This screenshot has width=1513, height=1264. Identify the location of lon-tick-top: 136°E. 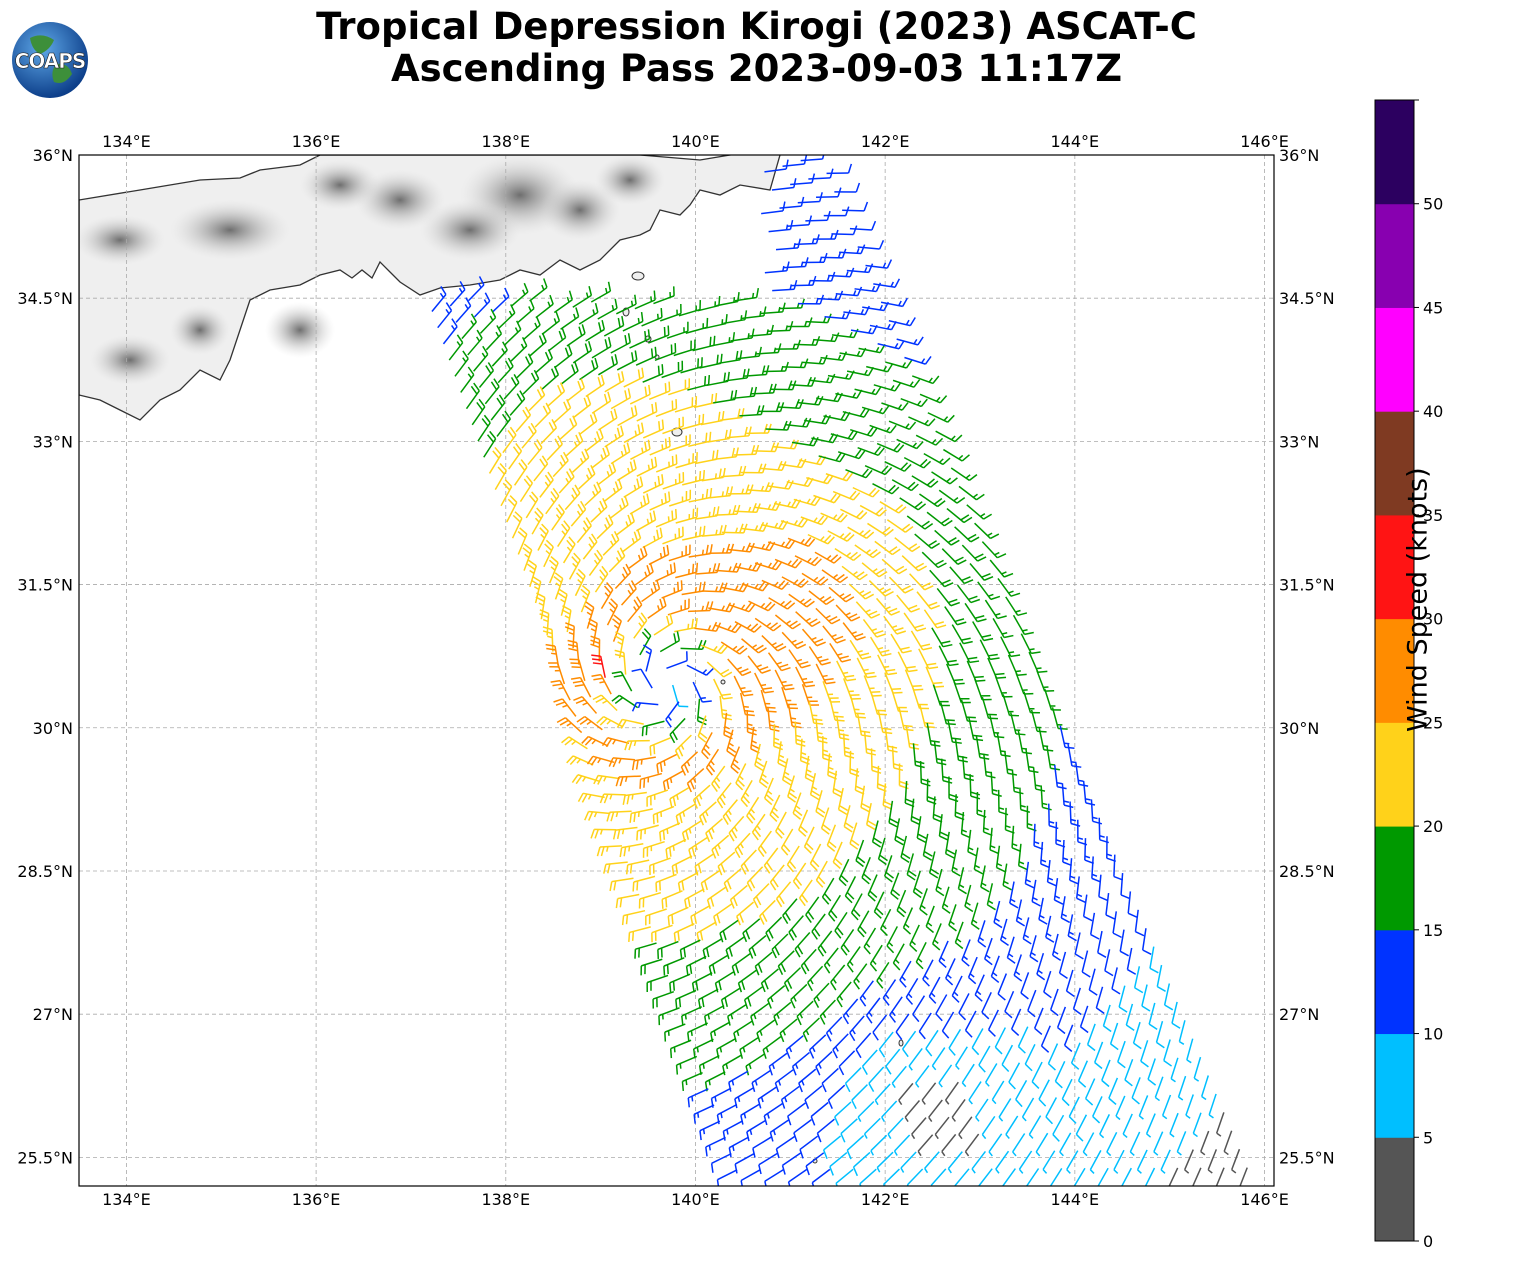
(316, 141).